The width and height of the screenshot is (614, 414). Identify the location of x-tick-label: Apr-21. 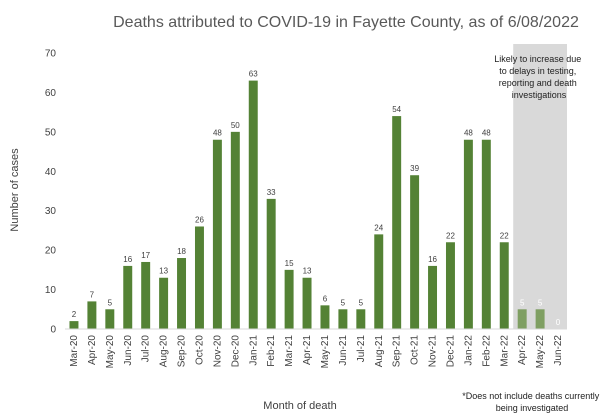
(307, 350).